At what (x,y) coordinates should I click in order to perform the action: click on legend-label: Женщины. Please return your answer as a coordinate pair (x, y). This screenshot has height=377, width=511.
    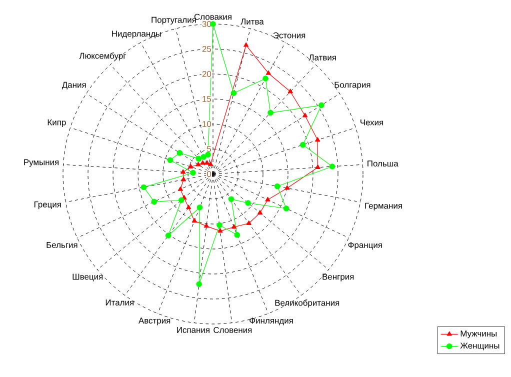
    Looking at the image, I should click on (480, 346).